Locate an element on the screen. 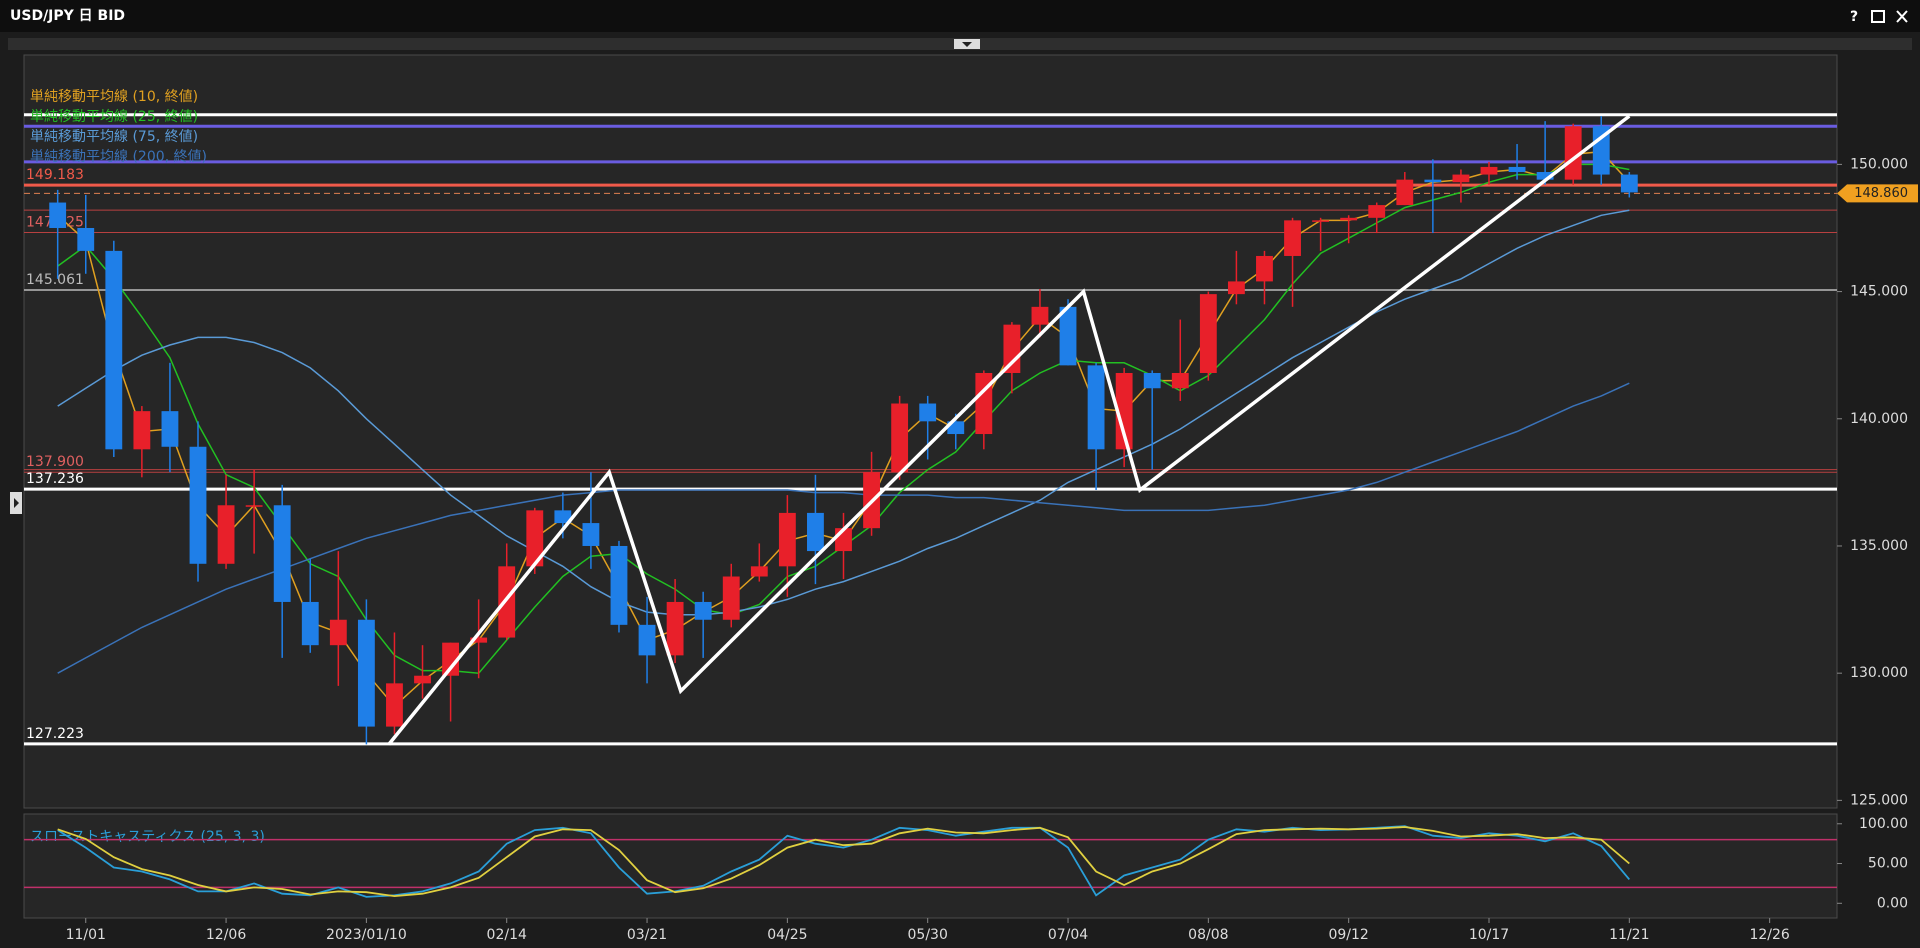  legend-entry: 単純移動平均線 (75, 終値) is located at coordinates (114, 137).